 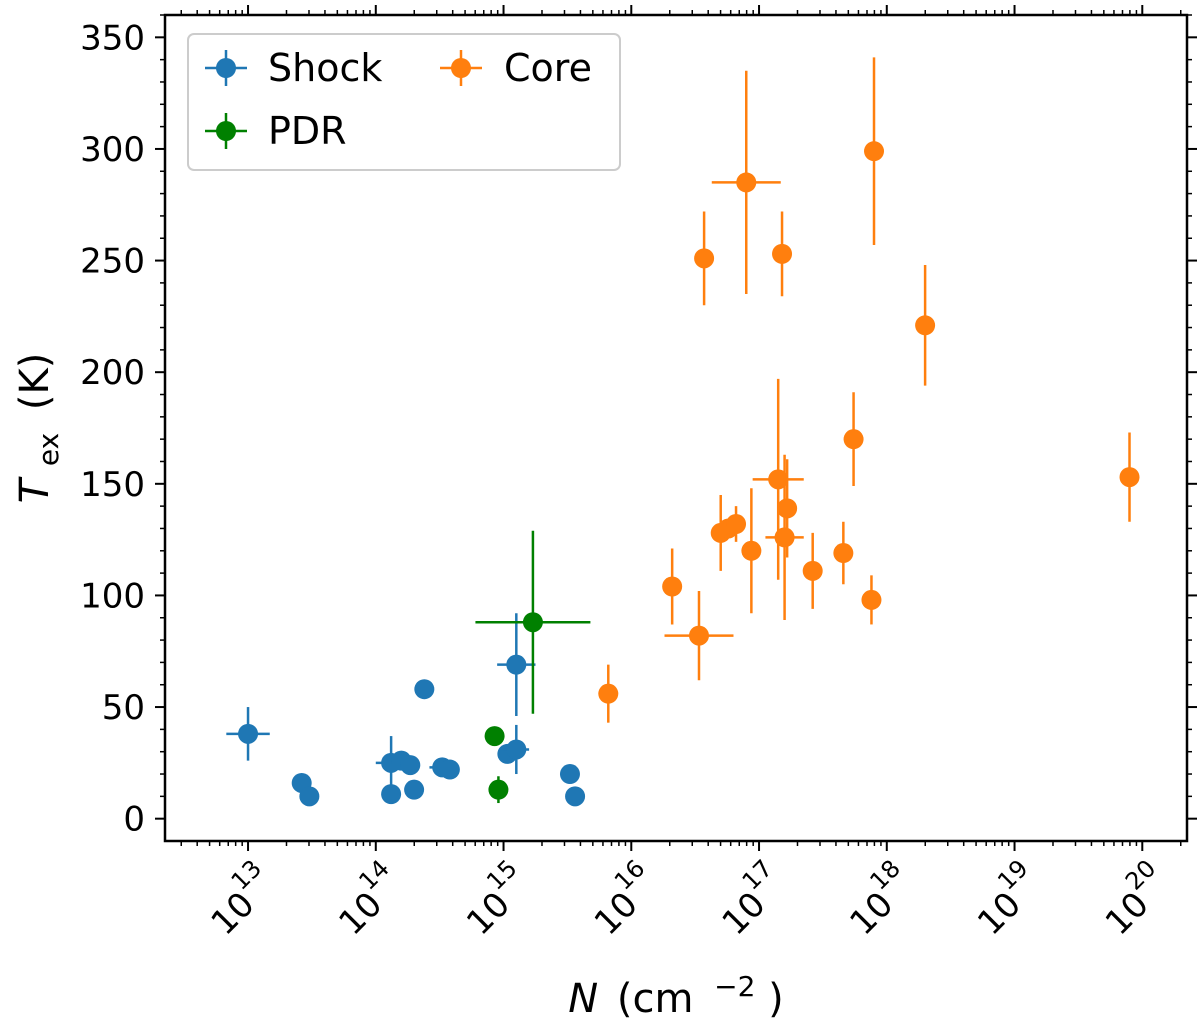 I want to click on legend-label-core: Core, so click(x=548, y=68).